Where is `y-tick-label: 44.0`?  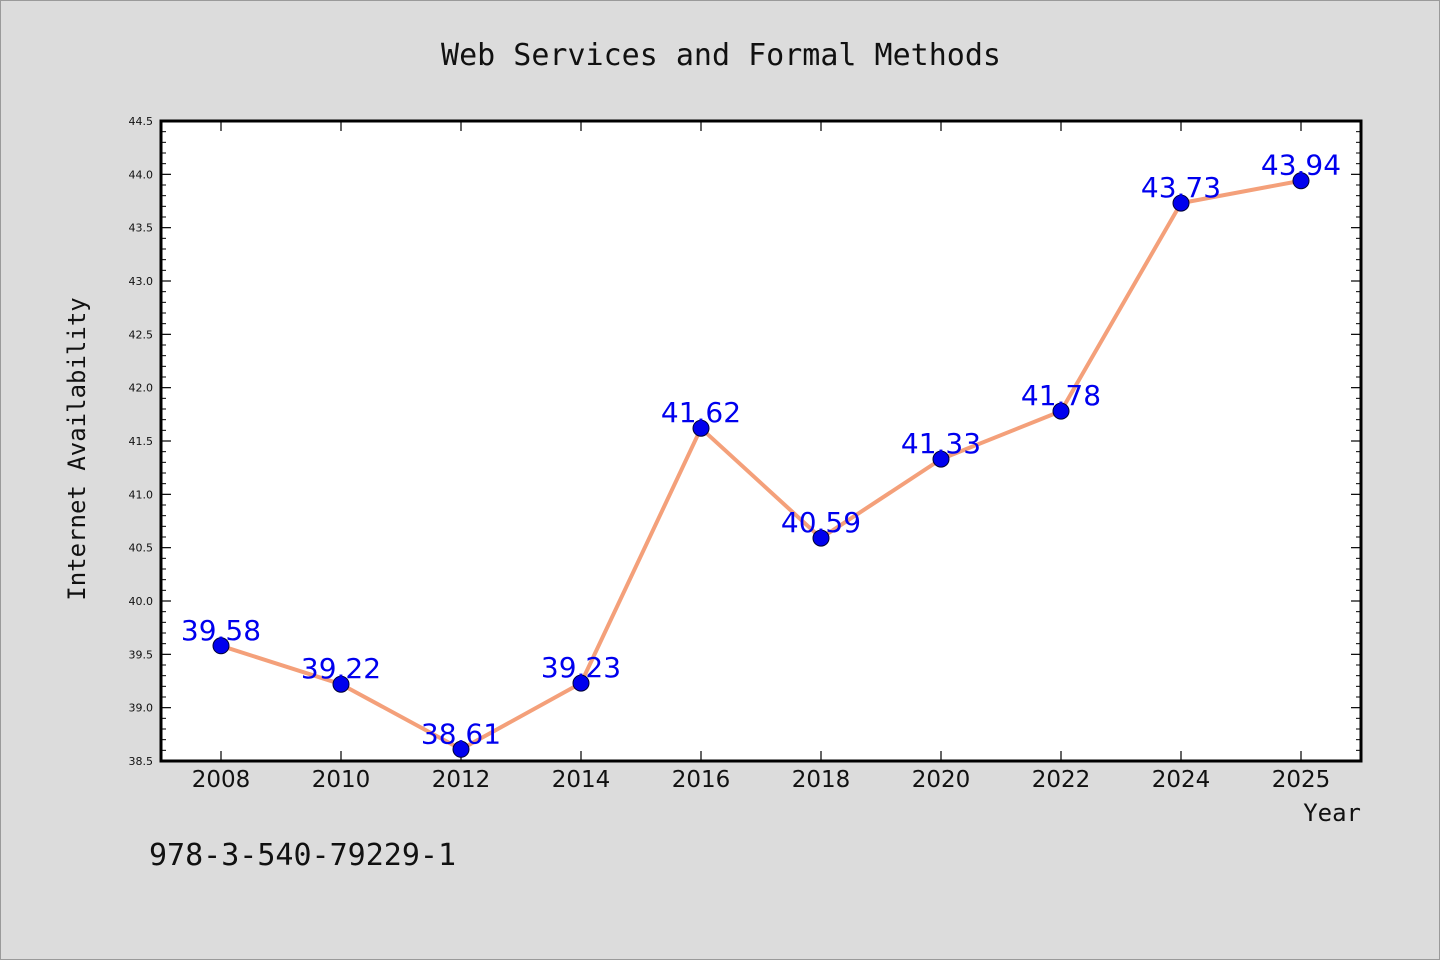
y-tick-label: 44.0 is located at coordinates (141, 174).